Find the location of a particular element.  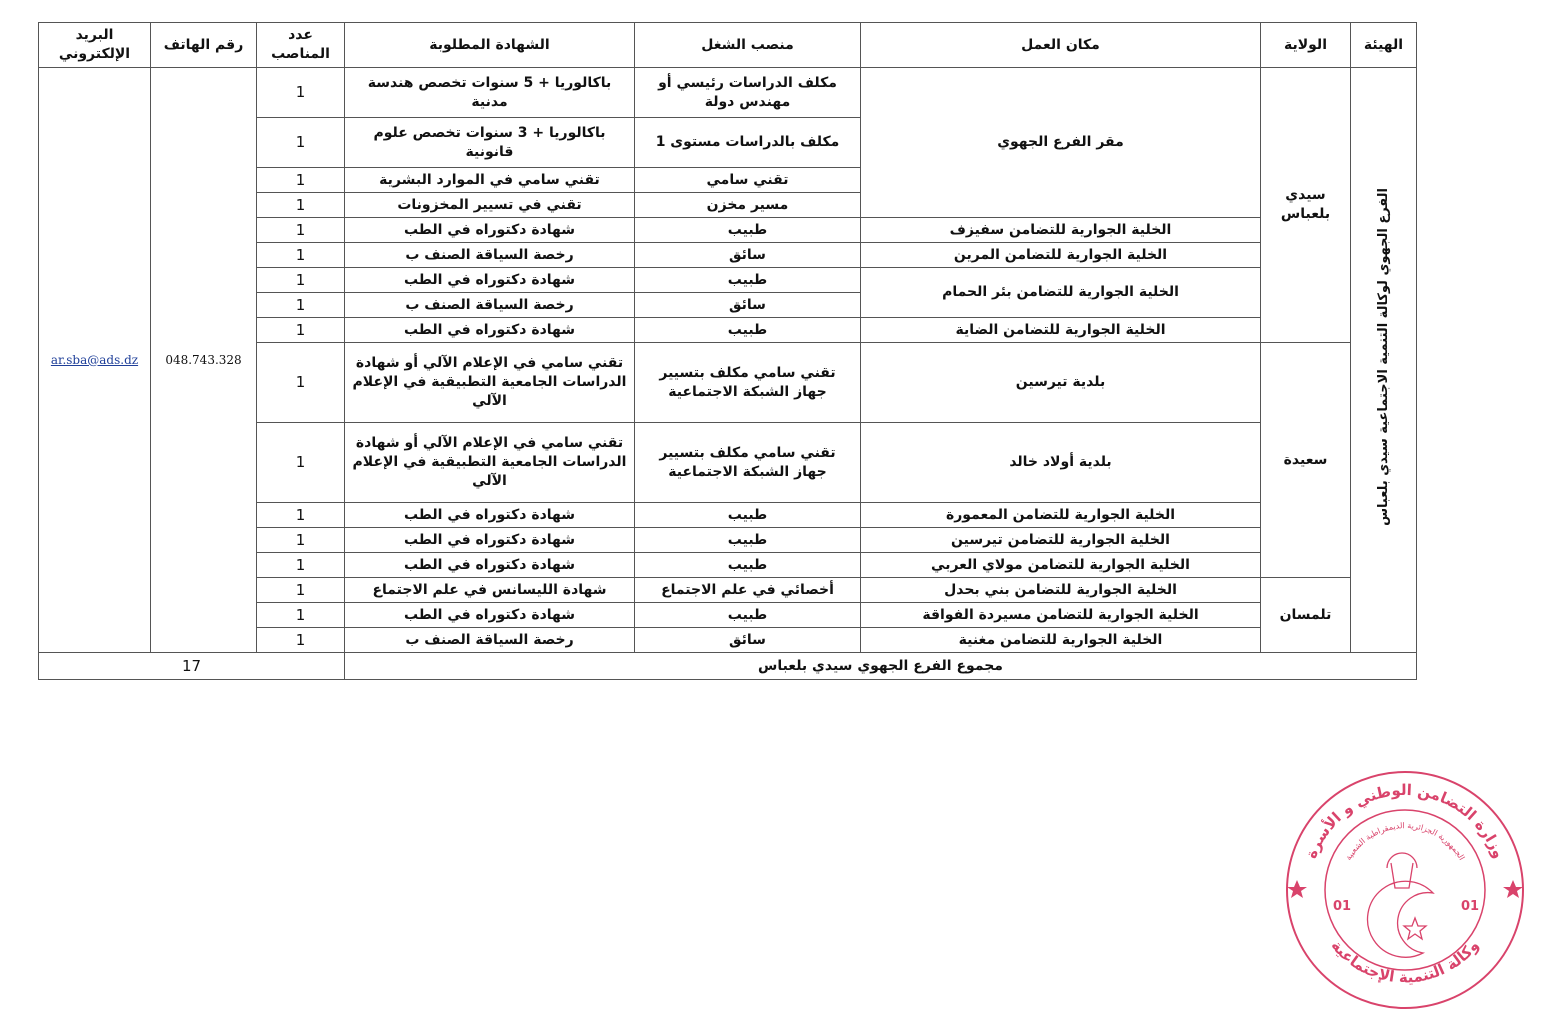

position-cell: مكلف الدراسات رئيسي أو مهندس دولة is located at coordinates (747, 92).